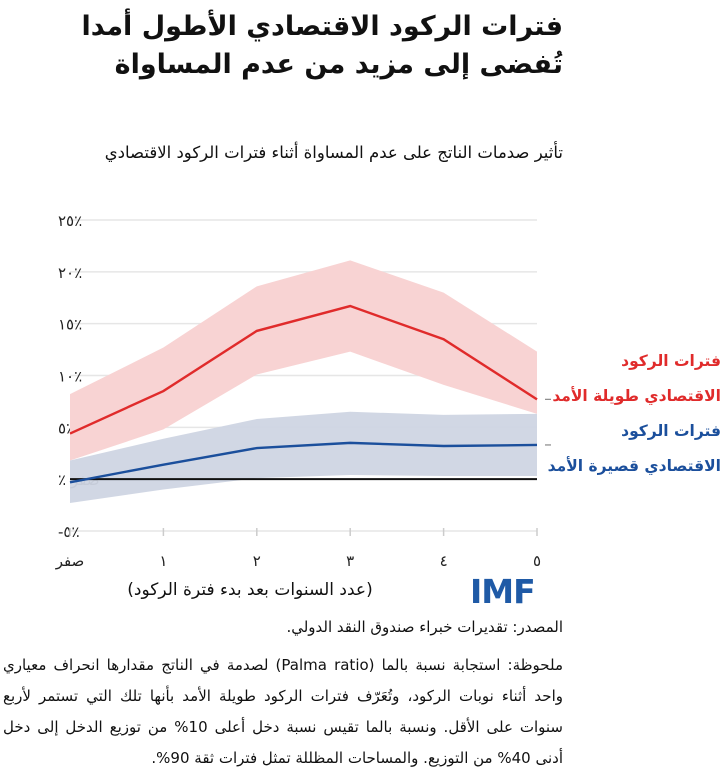  I want to click on imf-logo: IMF, so click(503, 591).